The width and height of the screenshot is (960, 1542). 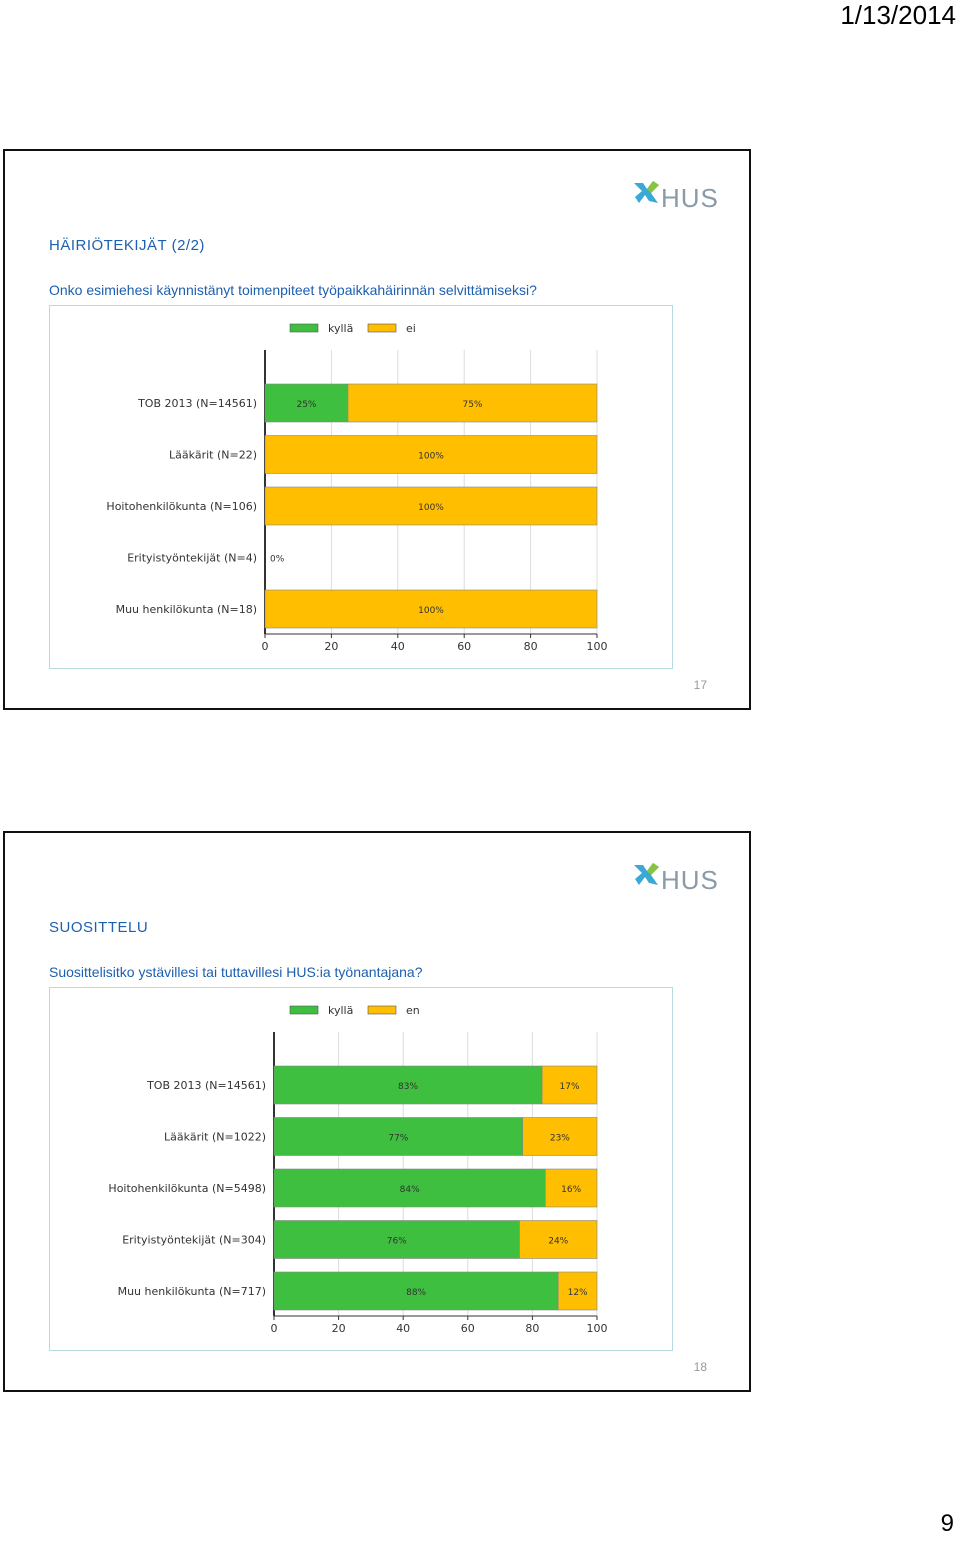 I want to click on legend-label-1: ei, so click(x=411, y=328).